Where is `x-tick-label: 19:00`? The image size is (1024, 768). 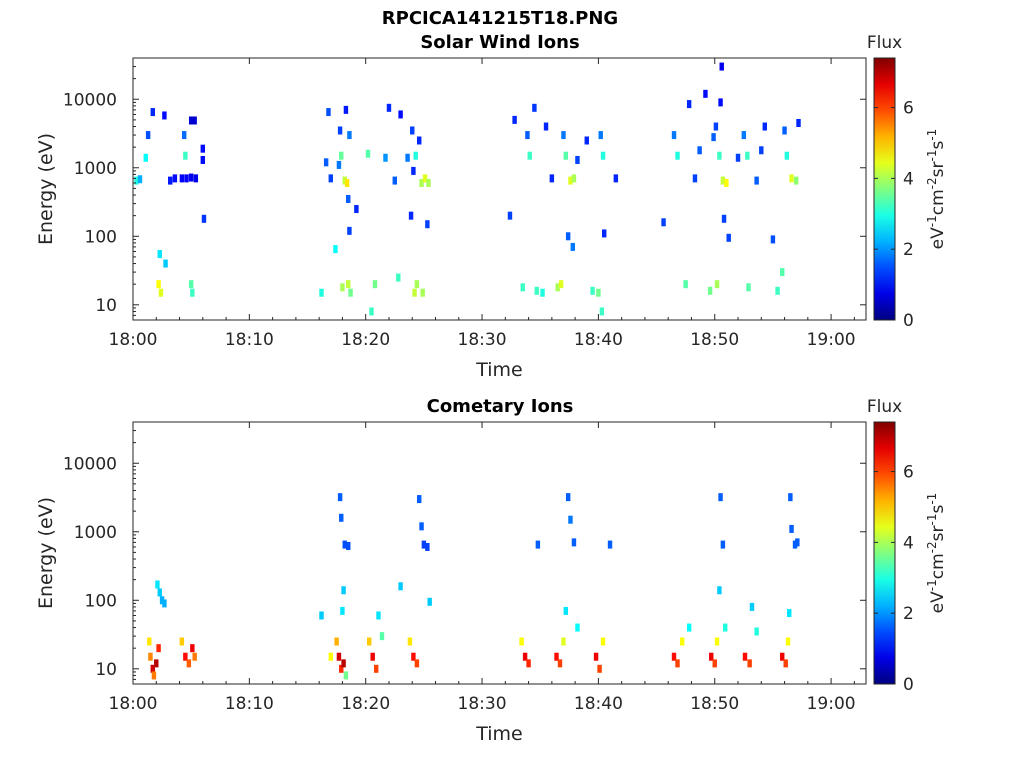
x-tick-label: 19:00 is located at coordinates (831, 704).